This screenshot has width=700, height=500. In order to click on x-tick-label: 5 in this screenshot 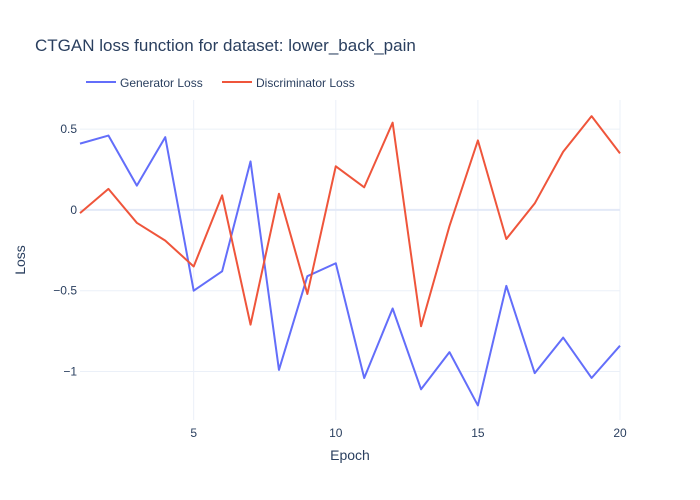, I will do `click(193, 433)`.